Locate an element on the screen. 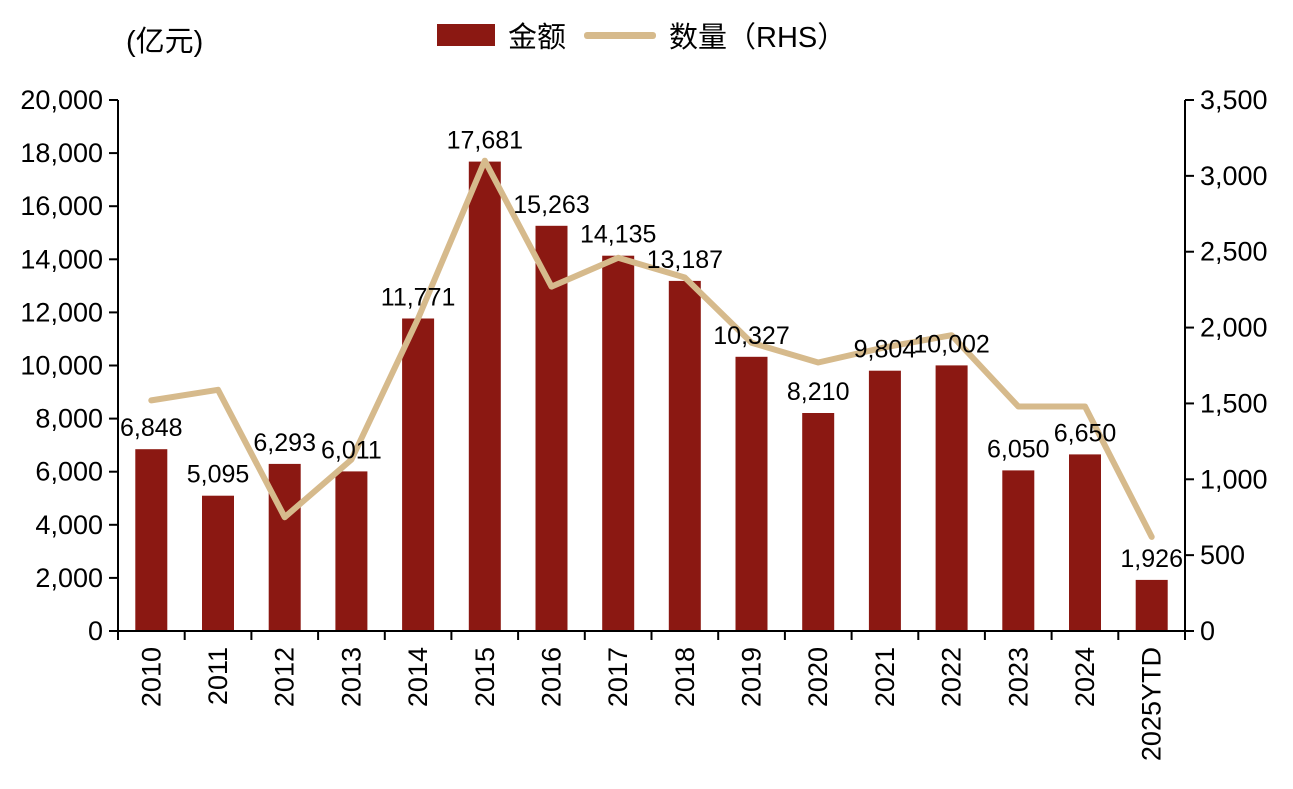 The width and height of the screenshot is (1293, 789). legend: 金额 数量（RHS） is located at coordinates (641, 35).